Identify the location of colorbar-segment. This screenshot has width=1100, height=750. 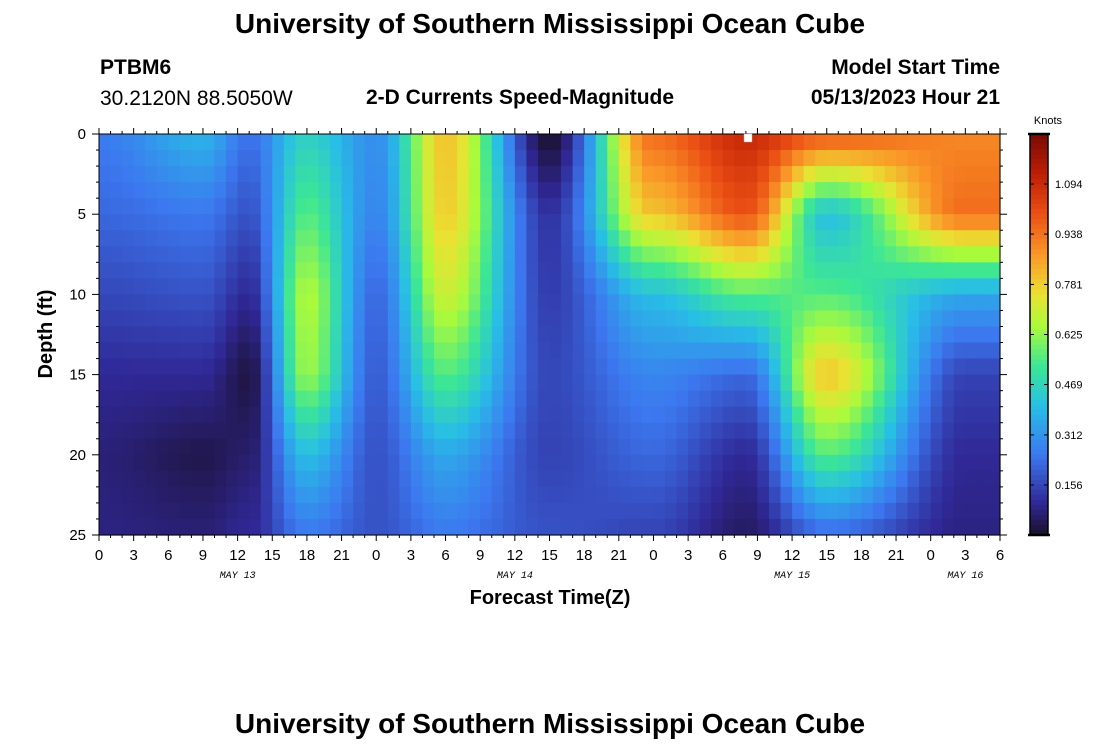
(1039, 452).